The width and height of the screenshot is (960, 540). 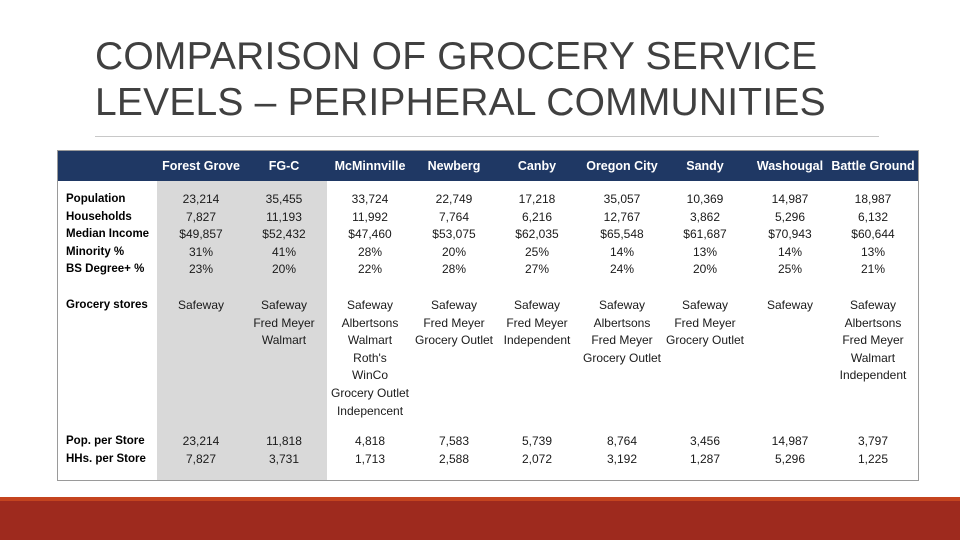 What do you see at coordinates (370, 410) in the screenshot?
I see `grocery-store-name: Indepencent` at bounding box center [370, 410].